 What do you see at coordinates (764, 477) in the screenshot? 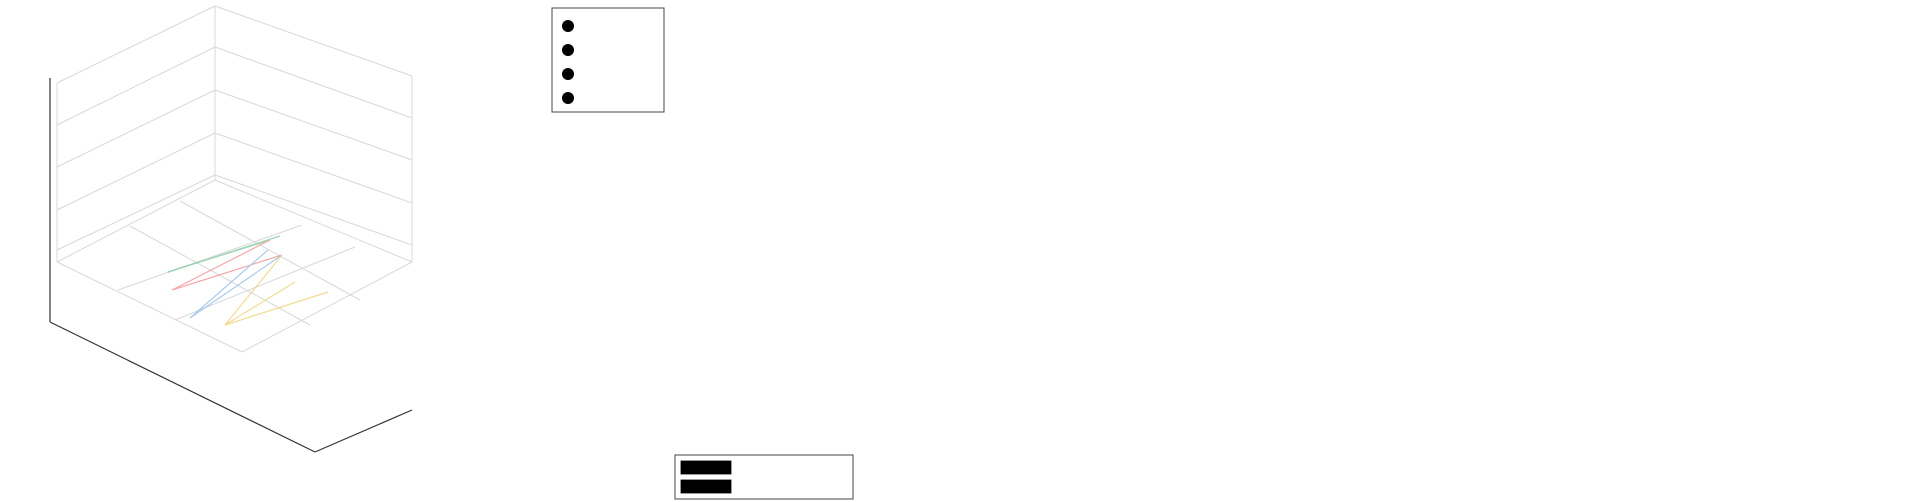
I see `bar-legend` at bounding box center [764, 477].